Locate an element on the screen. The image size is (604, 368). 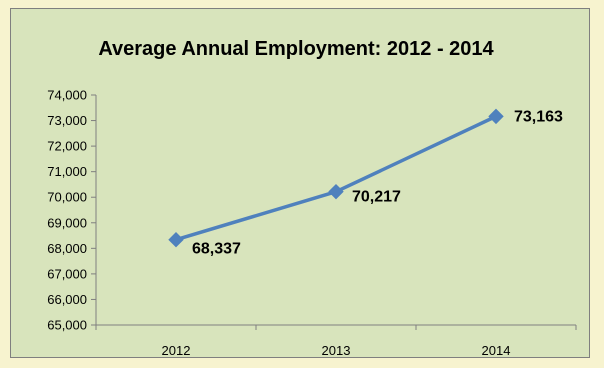
data-label: 68,337 is located at coordinates (216, 249).